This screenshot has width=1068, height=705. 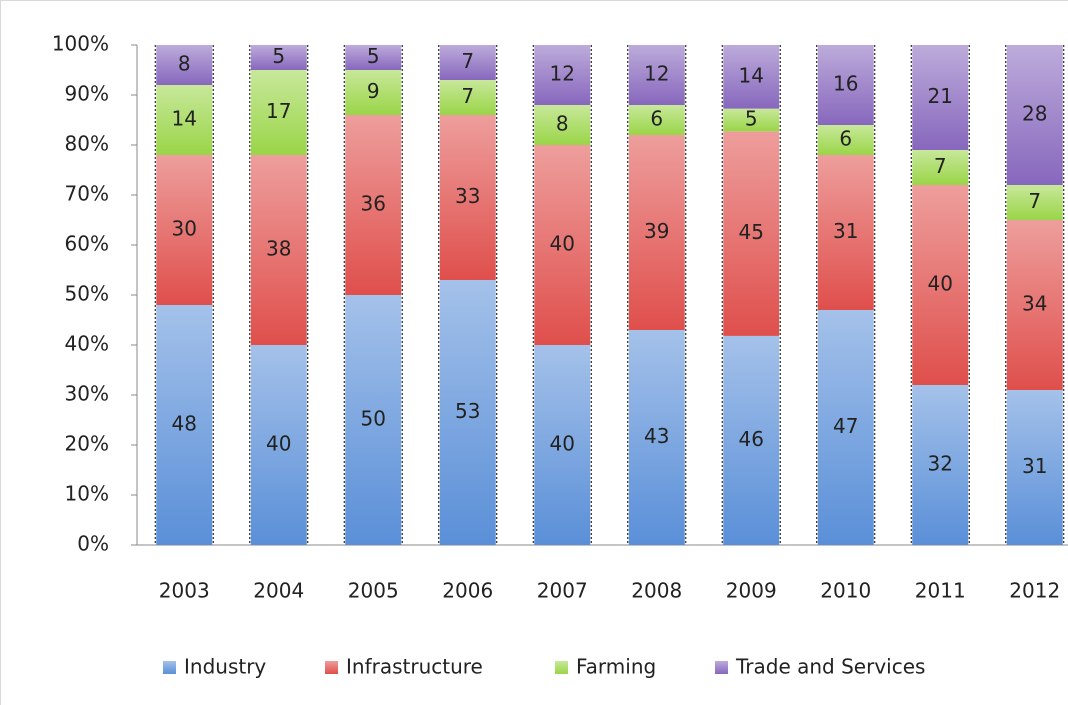 I want to click on y-tick-label: 10%, so click(x=87, y=494).